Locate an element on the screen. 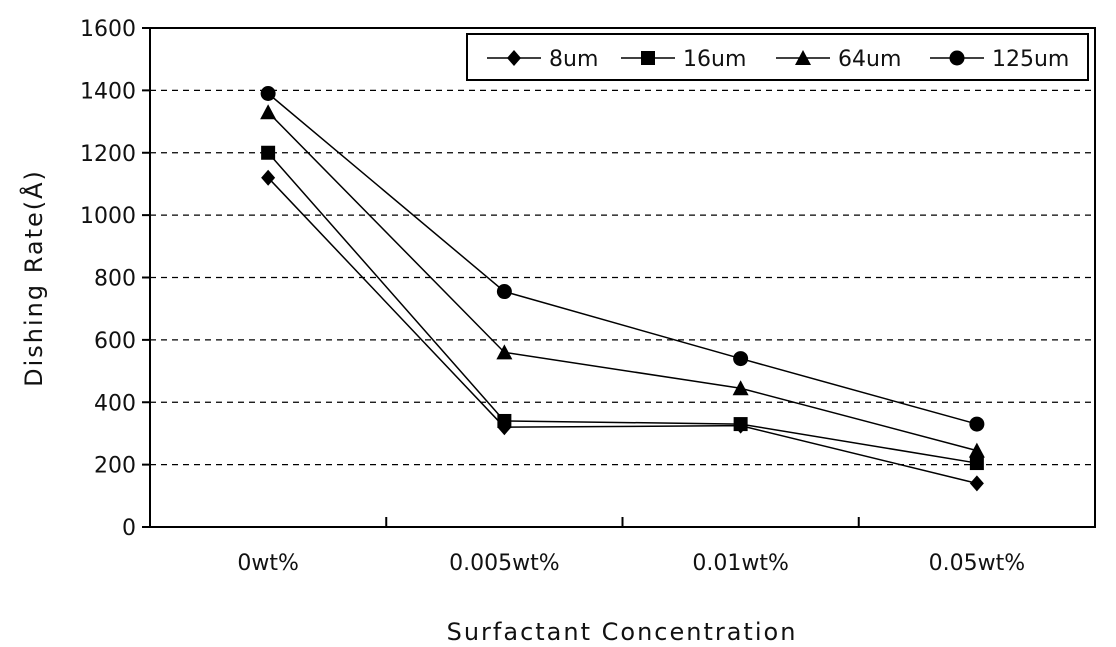 The height and width of the screenshot is (647, 1116). x-tick-label: 0wt% is located at coordinates (268, 563).